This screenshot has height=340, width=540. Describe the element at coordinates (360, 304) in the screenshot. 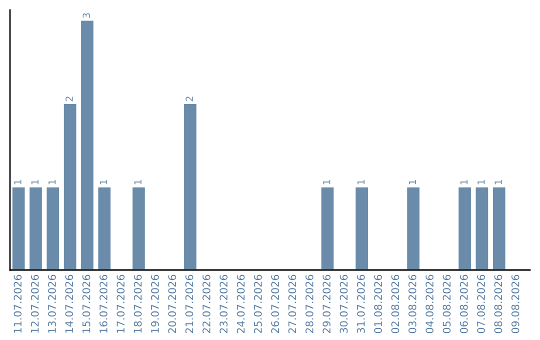

I see `x-tick-label: 31.07.2026` at that location.